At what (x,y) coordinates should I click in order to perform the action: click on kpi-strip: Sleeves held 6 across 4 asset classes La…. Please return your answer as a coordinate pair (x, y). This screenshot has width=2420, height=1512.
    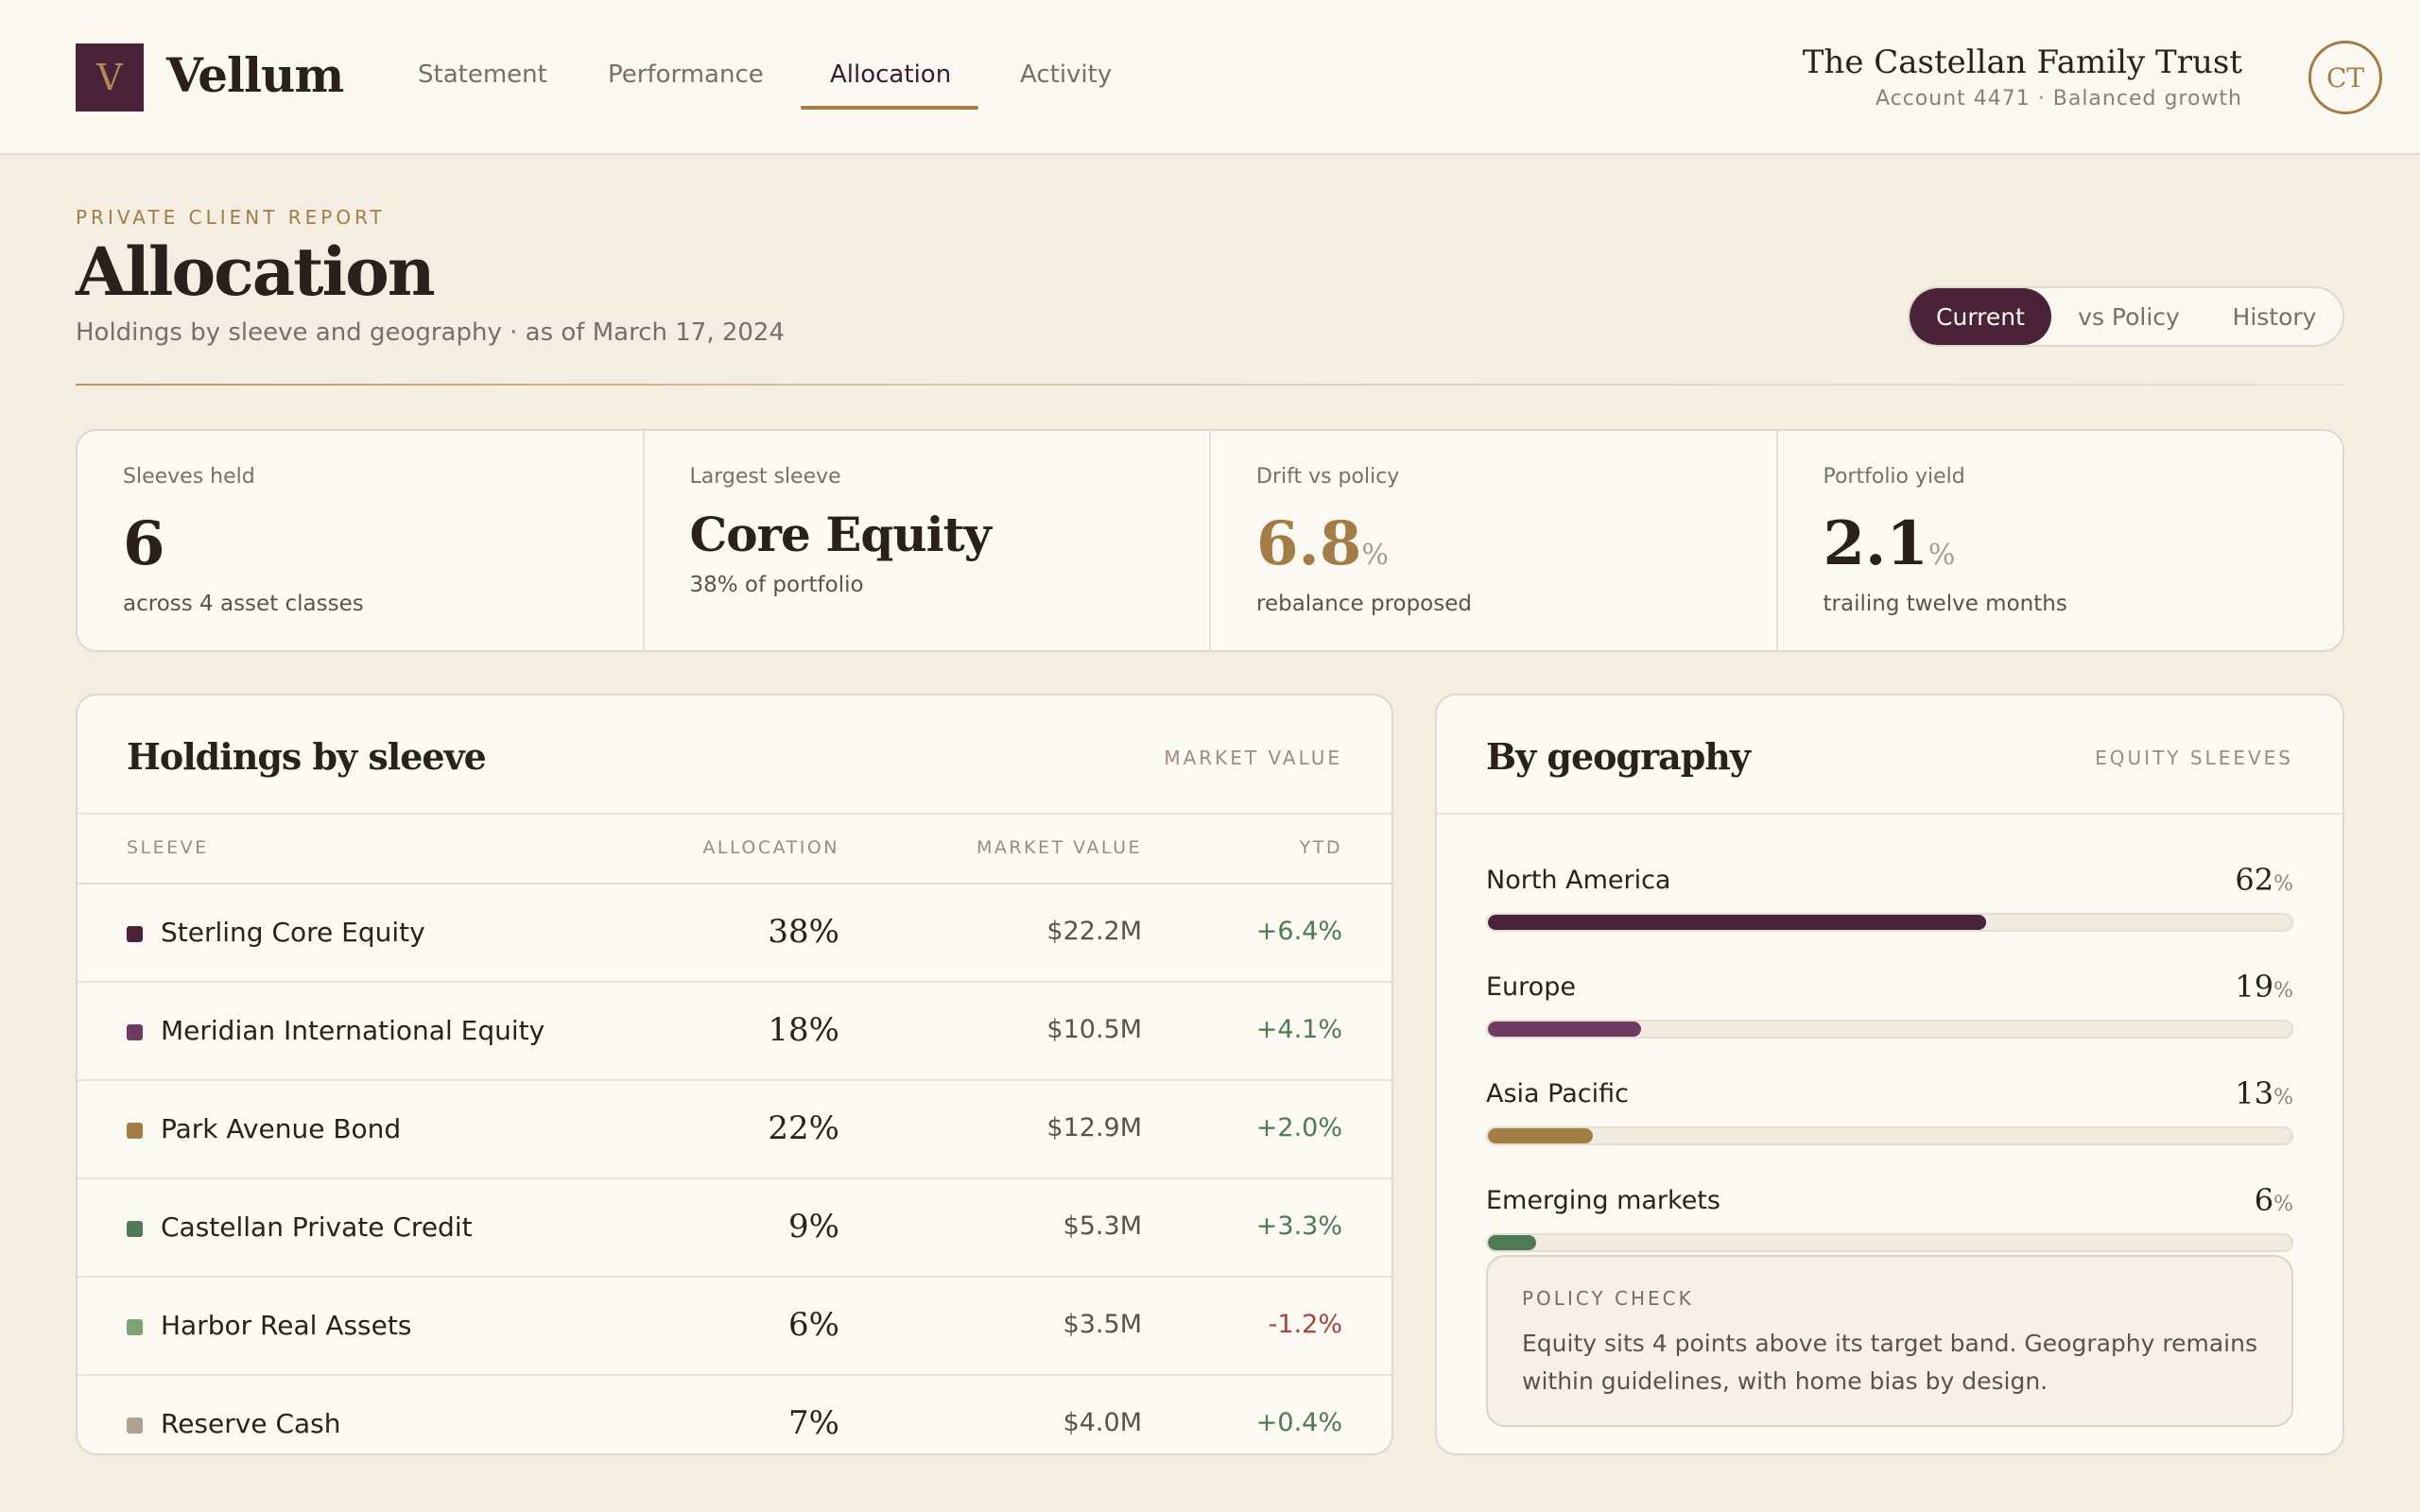
    Looking at the image, I should click on (1210, 540).